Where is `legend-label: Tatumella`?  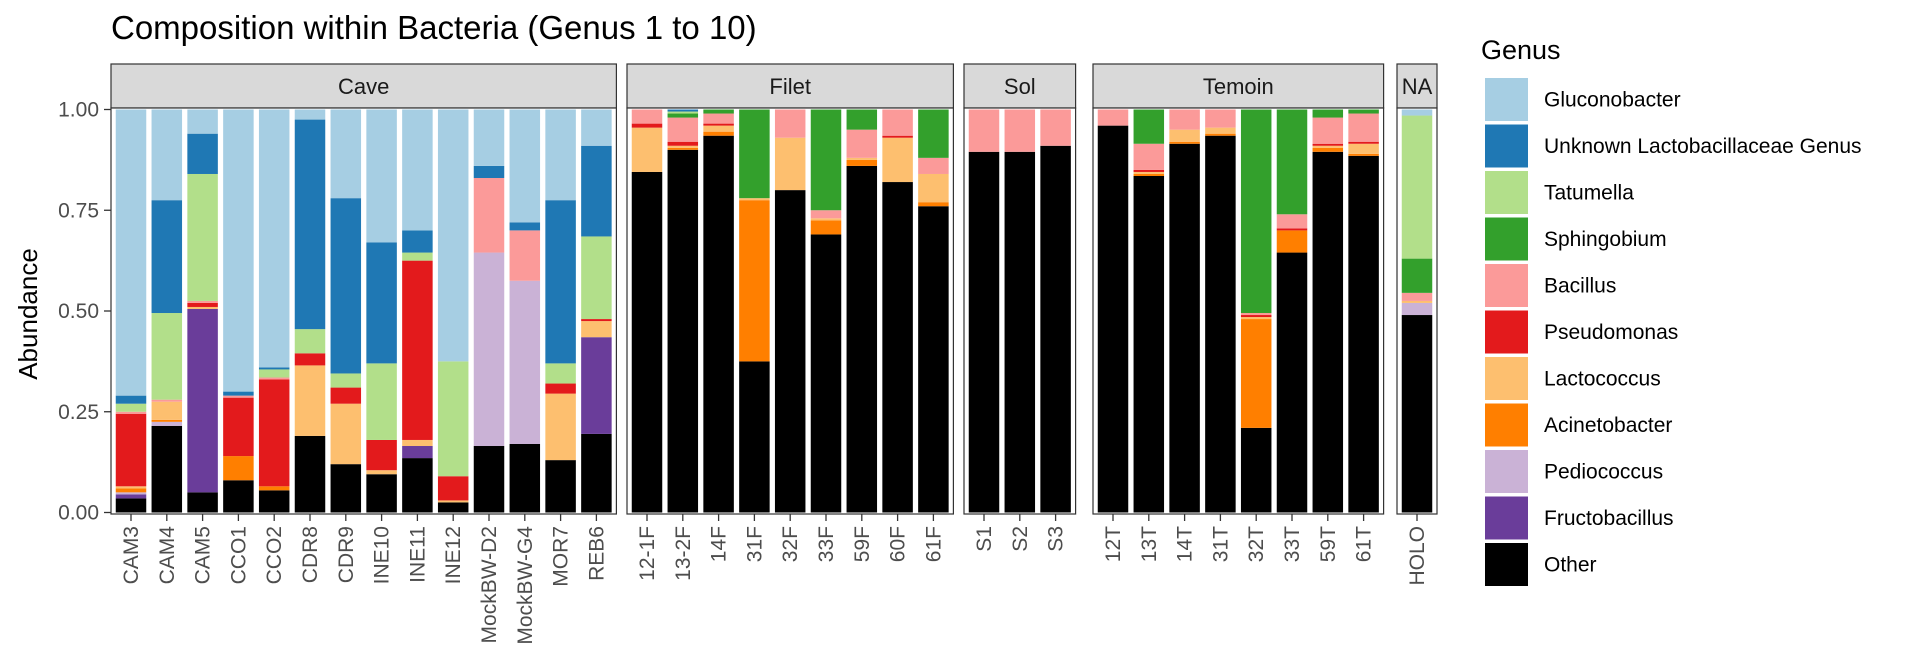 legend-label: Tatumella is located at coordinates (1589, 193).